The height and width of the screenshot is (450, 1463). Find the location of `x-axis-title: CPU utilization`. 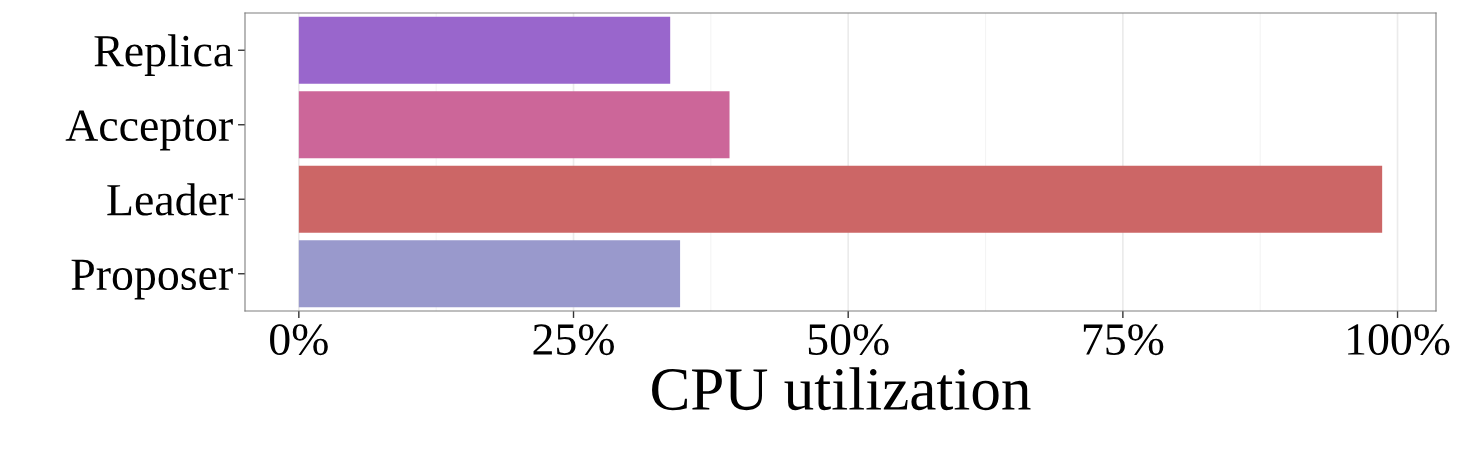

x-axis-title: CPU utilization is located at coordinates (841, 389).